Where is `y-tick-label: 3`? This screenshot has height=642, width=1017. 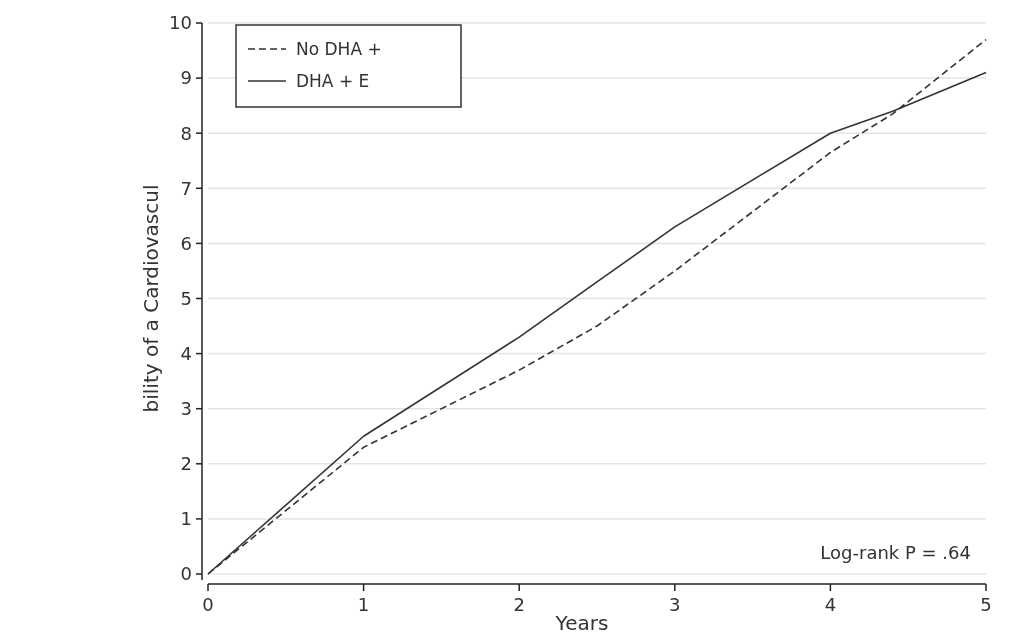 y-tick-label: 3 is located at coordinates (186, 408).